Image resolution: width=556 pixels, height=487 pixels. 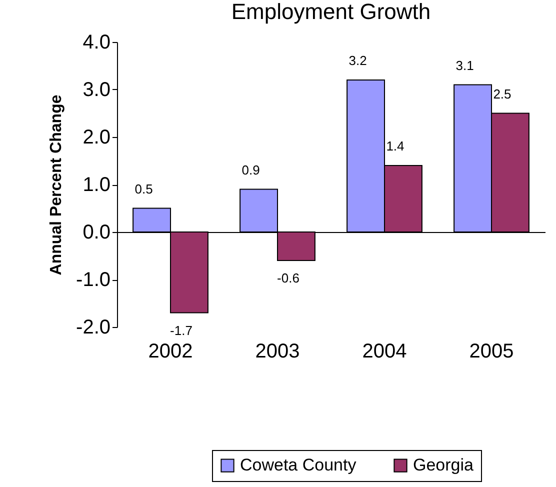 What do you see at coordinates (181, 330) in the screenshot?
I see `data-label: -1.7` at bounding box center [181, 330].